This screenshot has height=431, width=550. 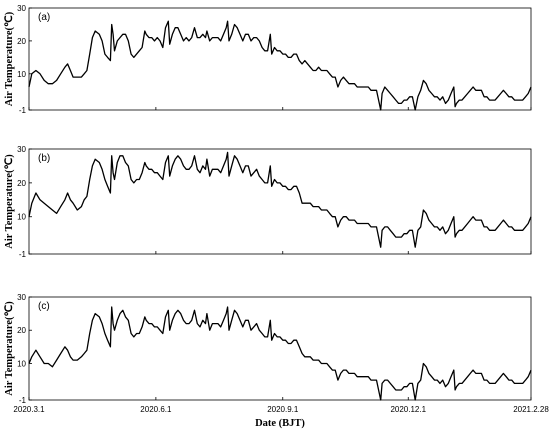 I want to click on x-axis-title: Date (BJT), so click(x=280, y=423).